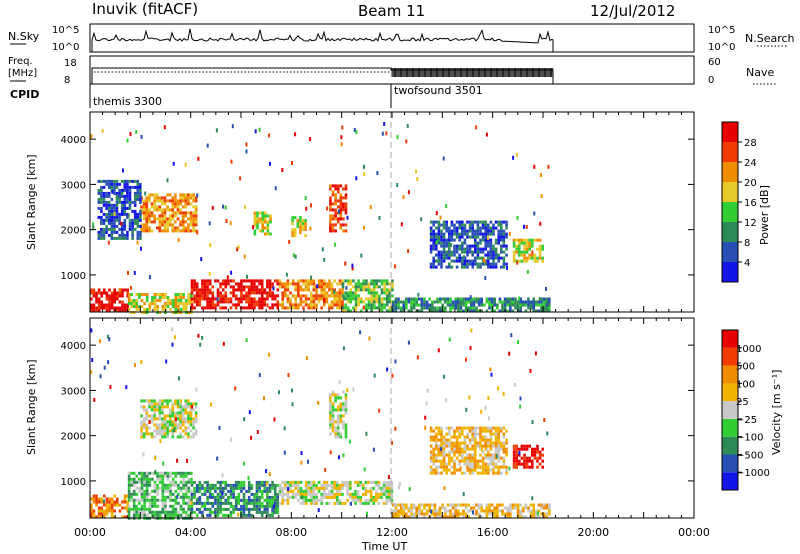  Describe the element at coordinates (747, 243) in the screenshot. I see `colorbar-tick-label: 8` at that location.